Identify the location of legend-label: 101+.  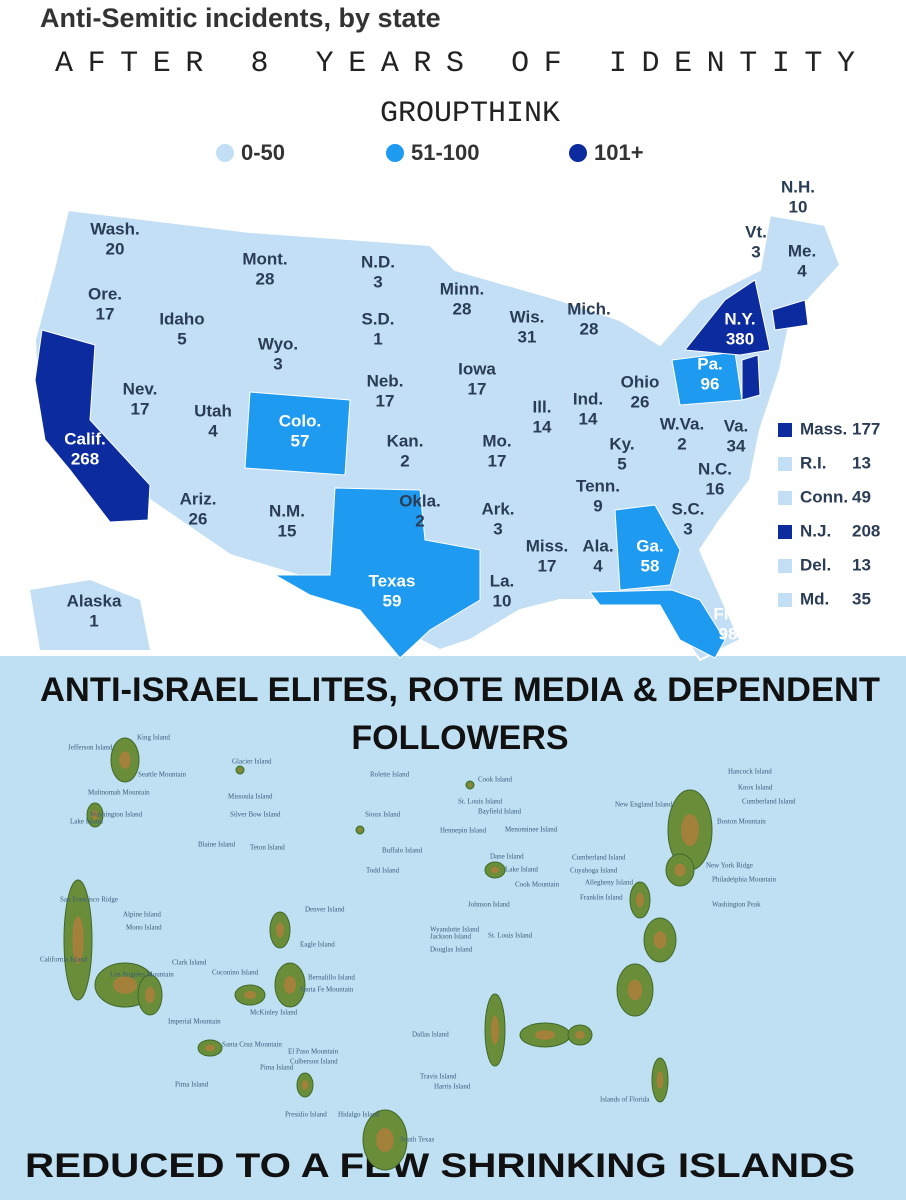
(619, 152).